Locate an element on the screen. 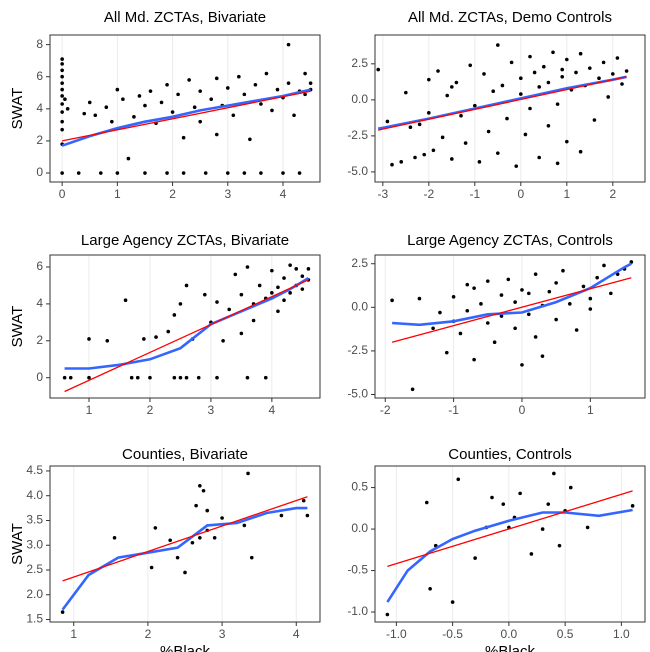 The image size is (650, 652). x-tick-label: 0 is located at coordinates (520, 194).